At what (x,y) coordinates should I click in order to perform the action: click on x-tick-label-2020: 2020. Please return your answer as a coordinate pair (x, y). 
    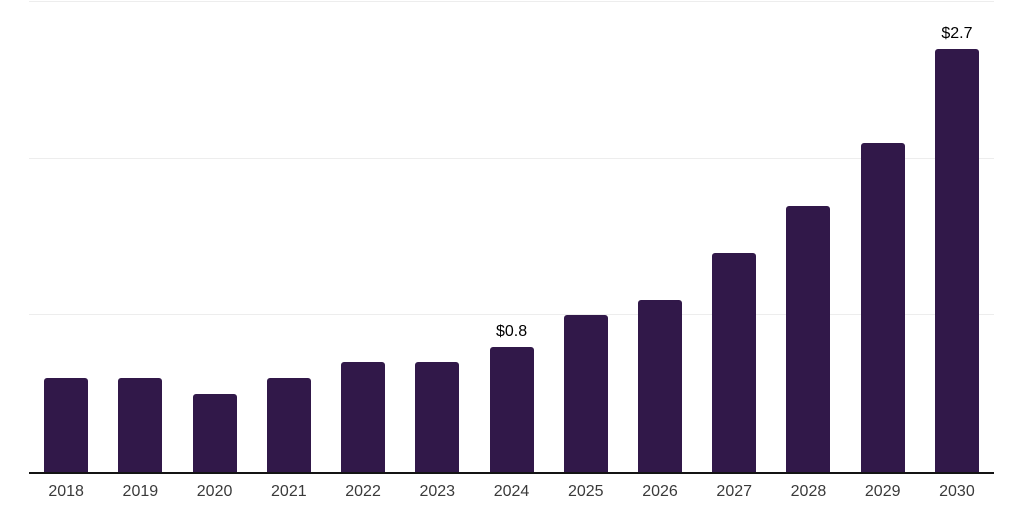
    Looking at the image, I should click on (214, 491).